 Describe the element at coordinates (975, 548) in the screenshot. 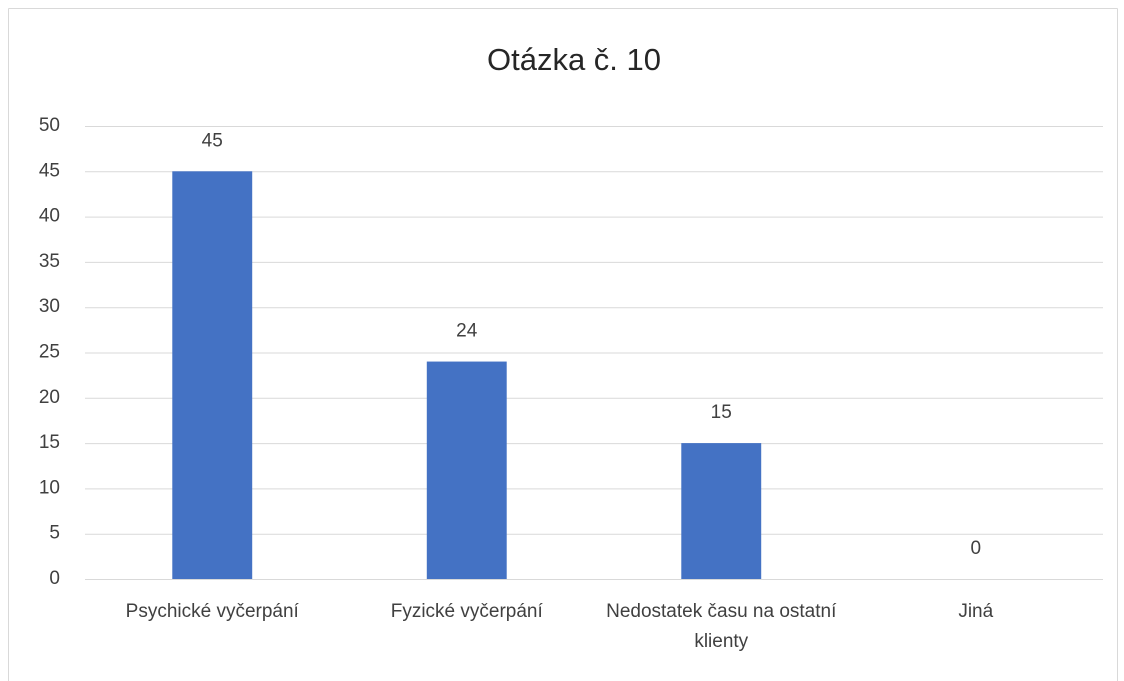

I see `data-label: 0` at that location.